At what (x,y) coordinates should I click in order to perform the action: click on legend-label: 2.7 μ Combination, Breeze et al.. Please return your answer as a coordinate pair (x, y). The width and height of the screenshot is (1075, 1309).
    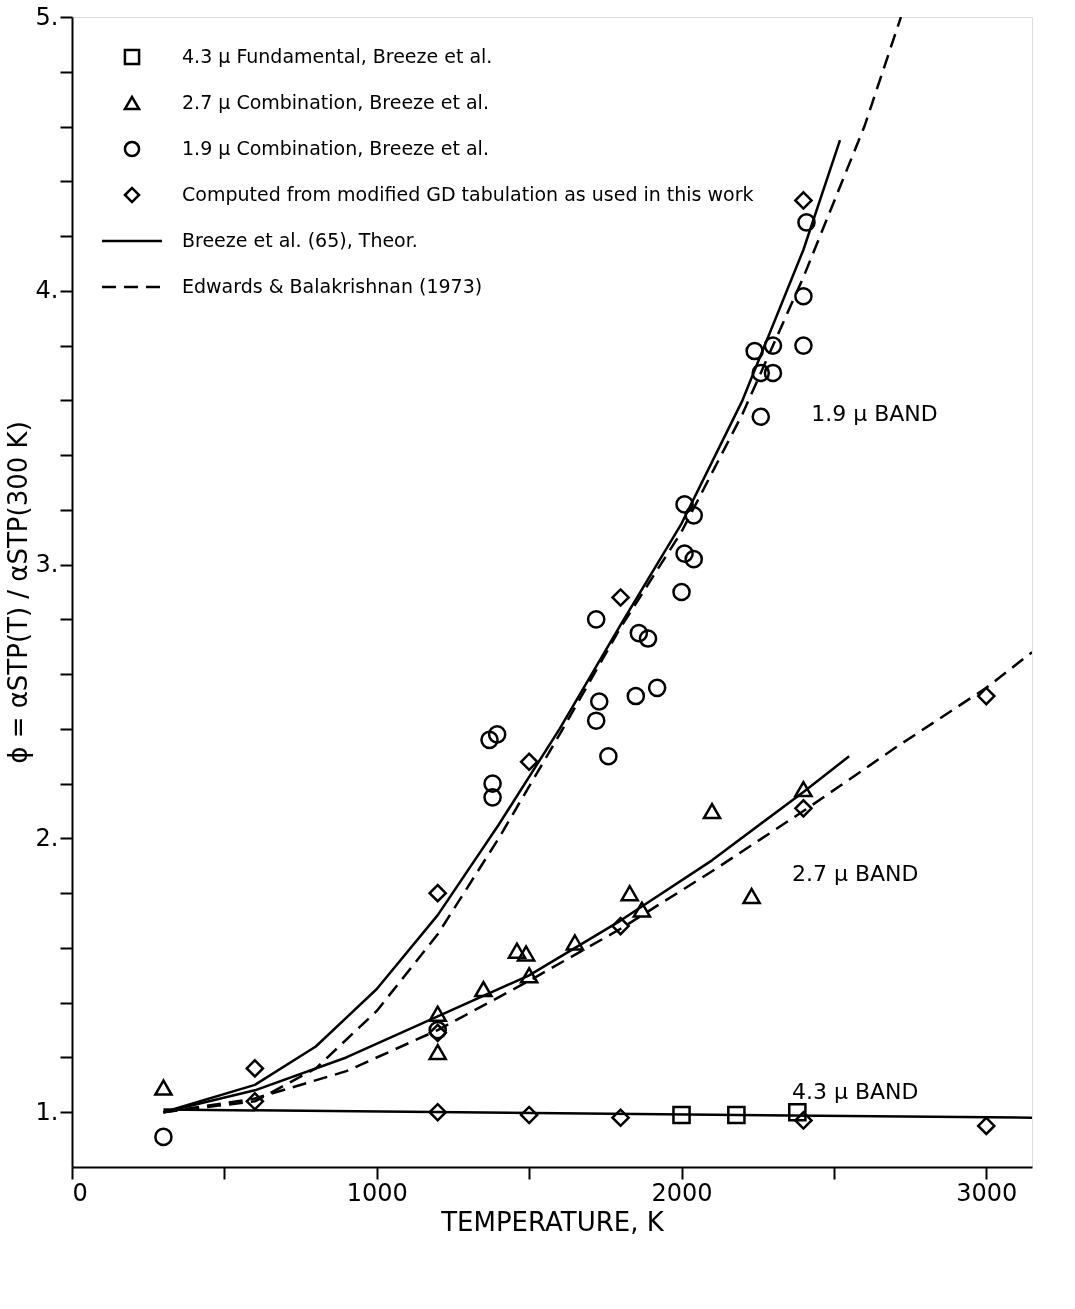
    Looking at the image, I should click on (335, 102).